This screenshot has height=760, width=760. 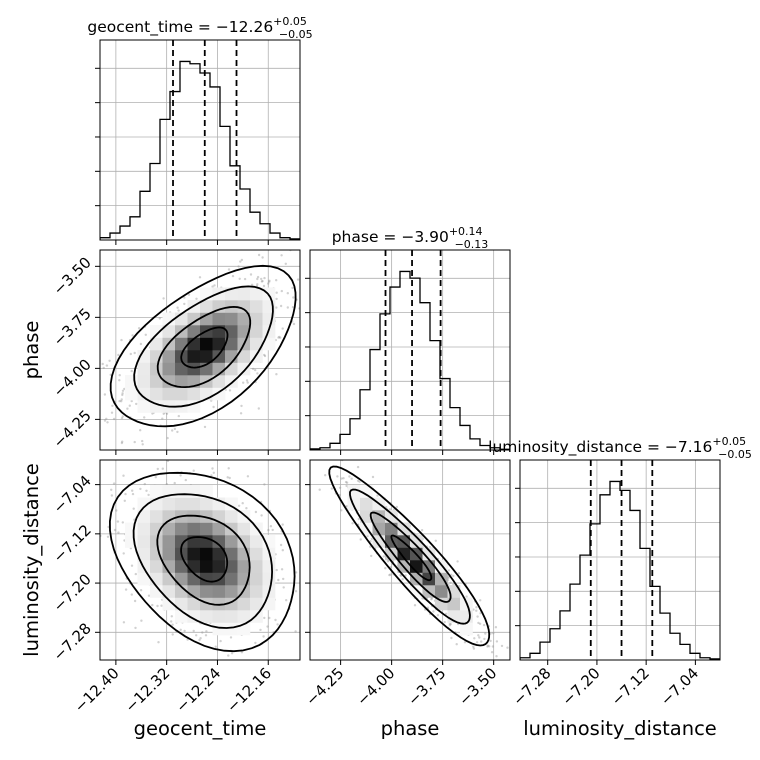 I want to click on x-axis-label-phase: phase, so click(x=410, y=728).